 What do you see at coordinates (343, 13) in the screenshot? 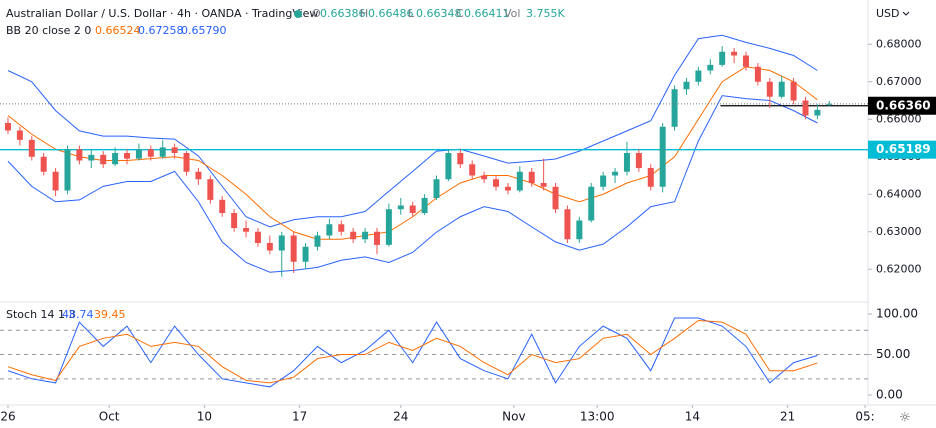
I see `ohlc-value: 0.66386` at bounding box center [343, 13].